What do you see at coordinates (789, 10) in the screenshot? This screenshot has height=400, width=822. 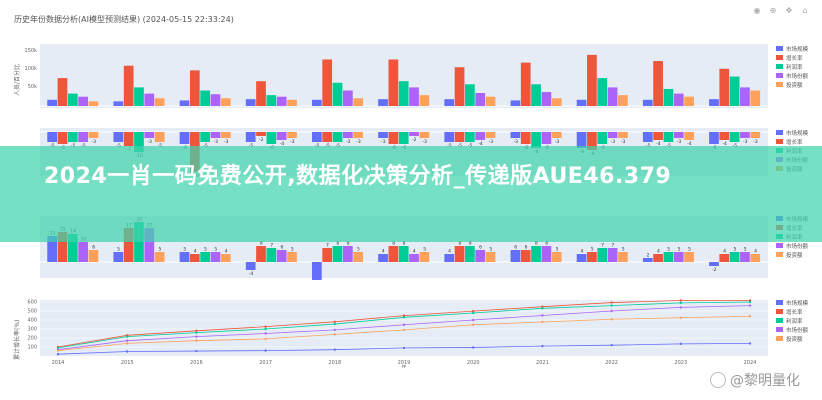 I see `pan-icon: ✥` at bounding box center [789, 10].